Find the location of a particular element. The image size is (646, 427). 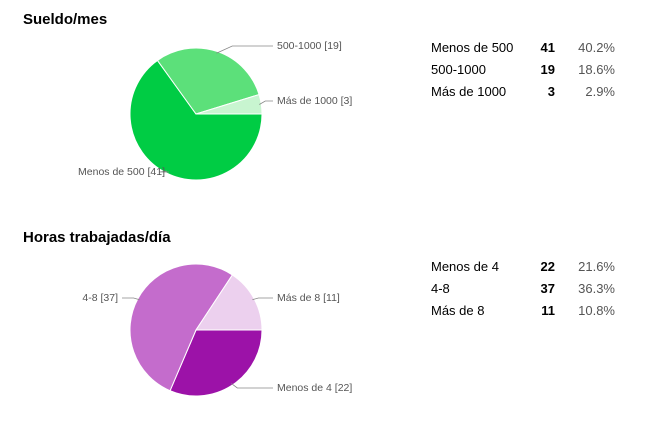

stats-count: 11 is located at coordinates (548, 310).